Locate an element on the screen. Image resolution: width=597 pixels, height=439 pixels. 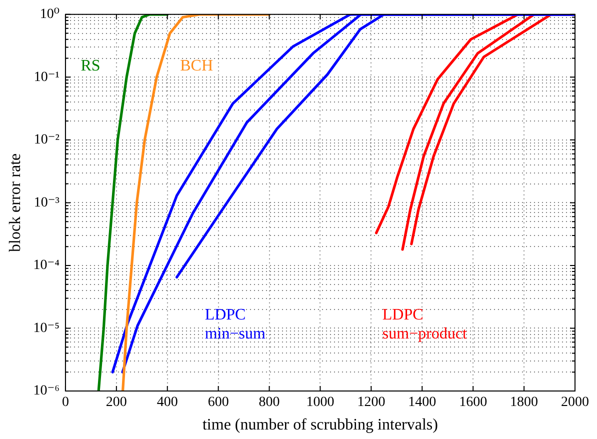
x-tick-label: 2000 is located at coordinates (575, 402).